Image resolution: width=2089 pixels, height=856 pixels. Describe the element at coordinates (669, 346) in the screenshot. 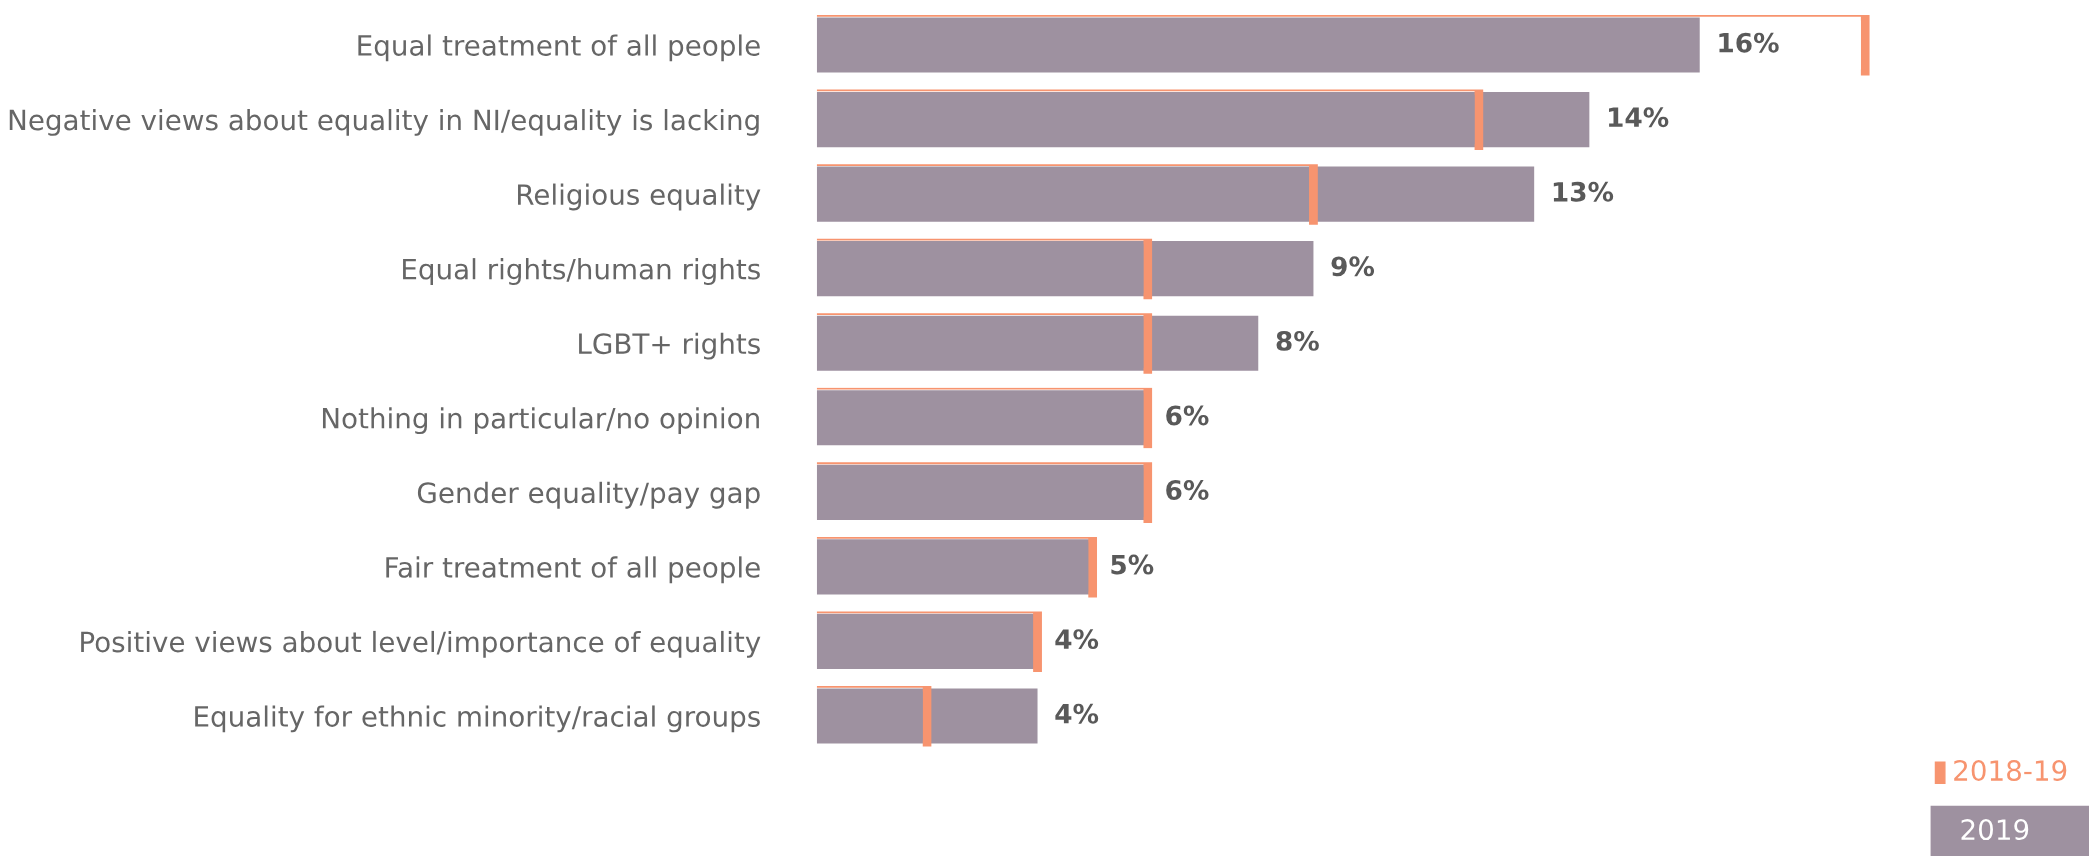

I see `y-tick-label: LGBT+ rights` at that location.